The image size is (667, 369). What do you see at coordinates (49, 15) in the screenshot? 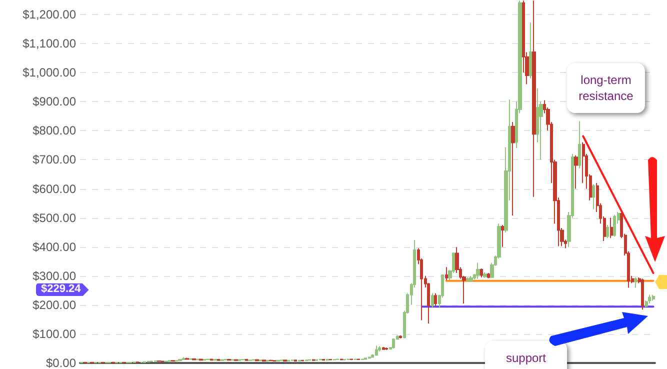
I see `y-tick-label: $1,200.00` at bounding box center [49, 15].